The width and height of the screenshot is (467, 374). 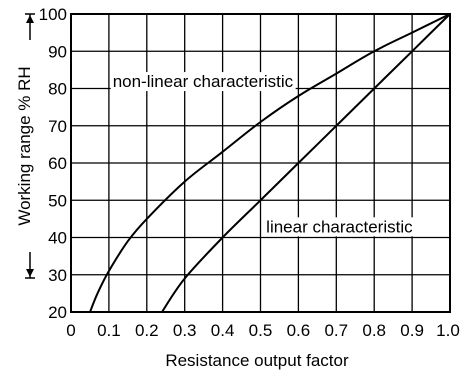 I want to click on x-tick-label: 0.4, so click(x=223, y=330).